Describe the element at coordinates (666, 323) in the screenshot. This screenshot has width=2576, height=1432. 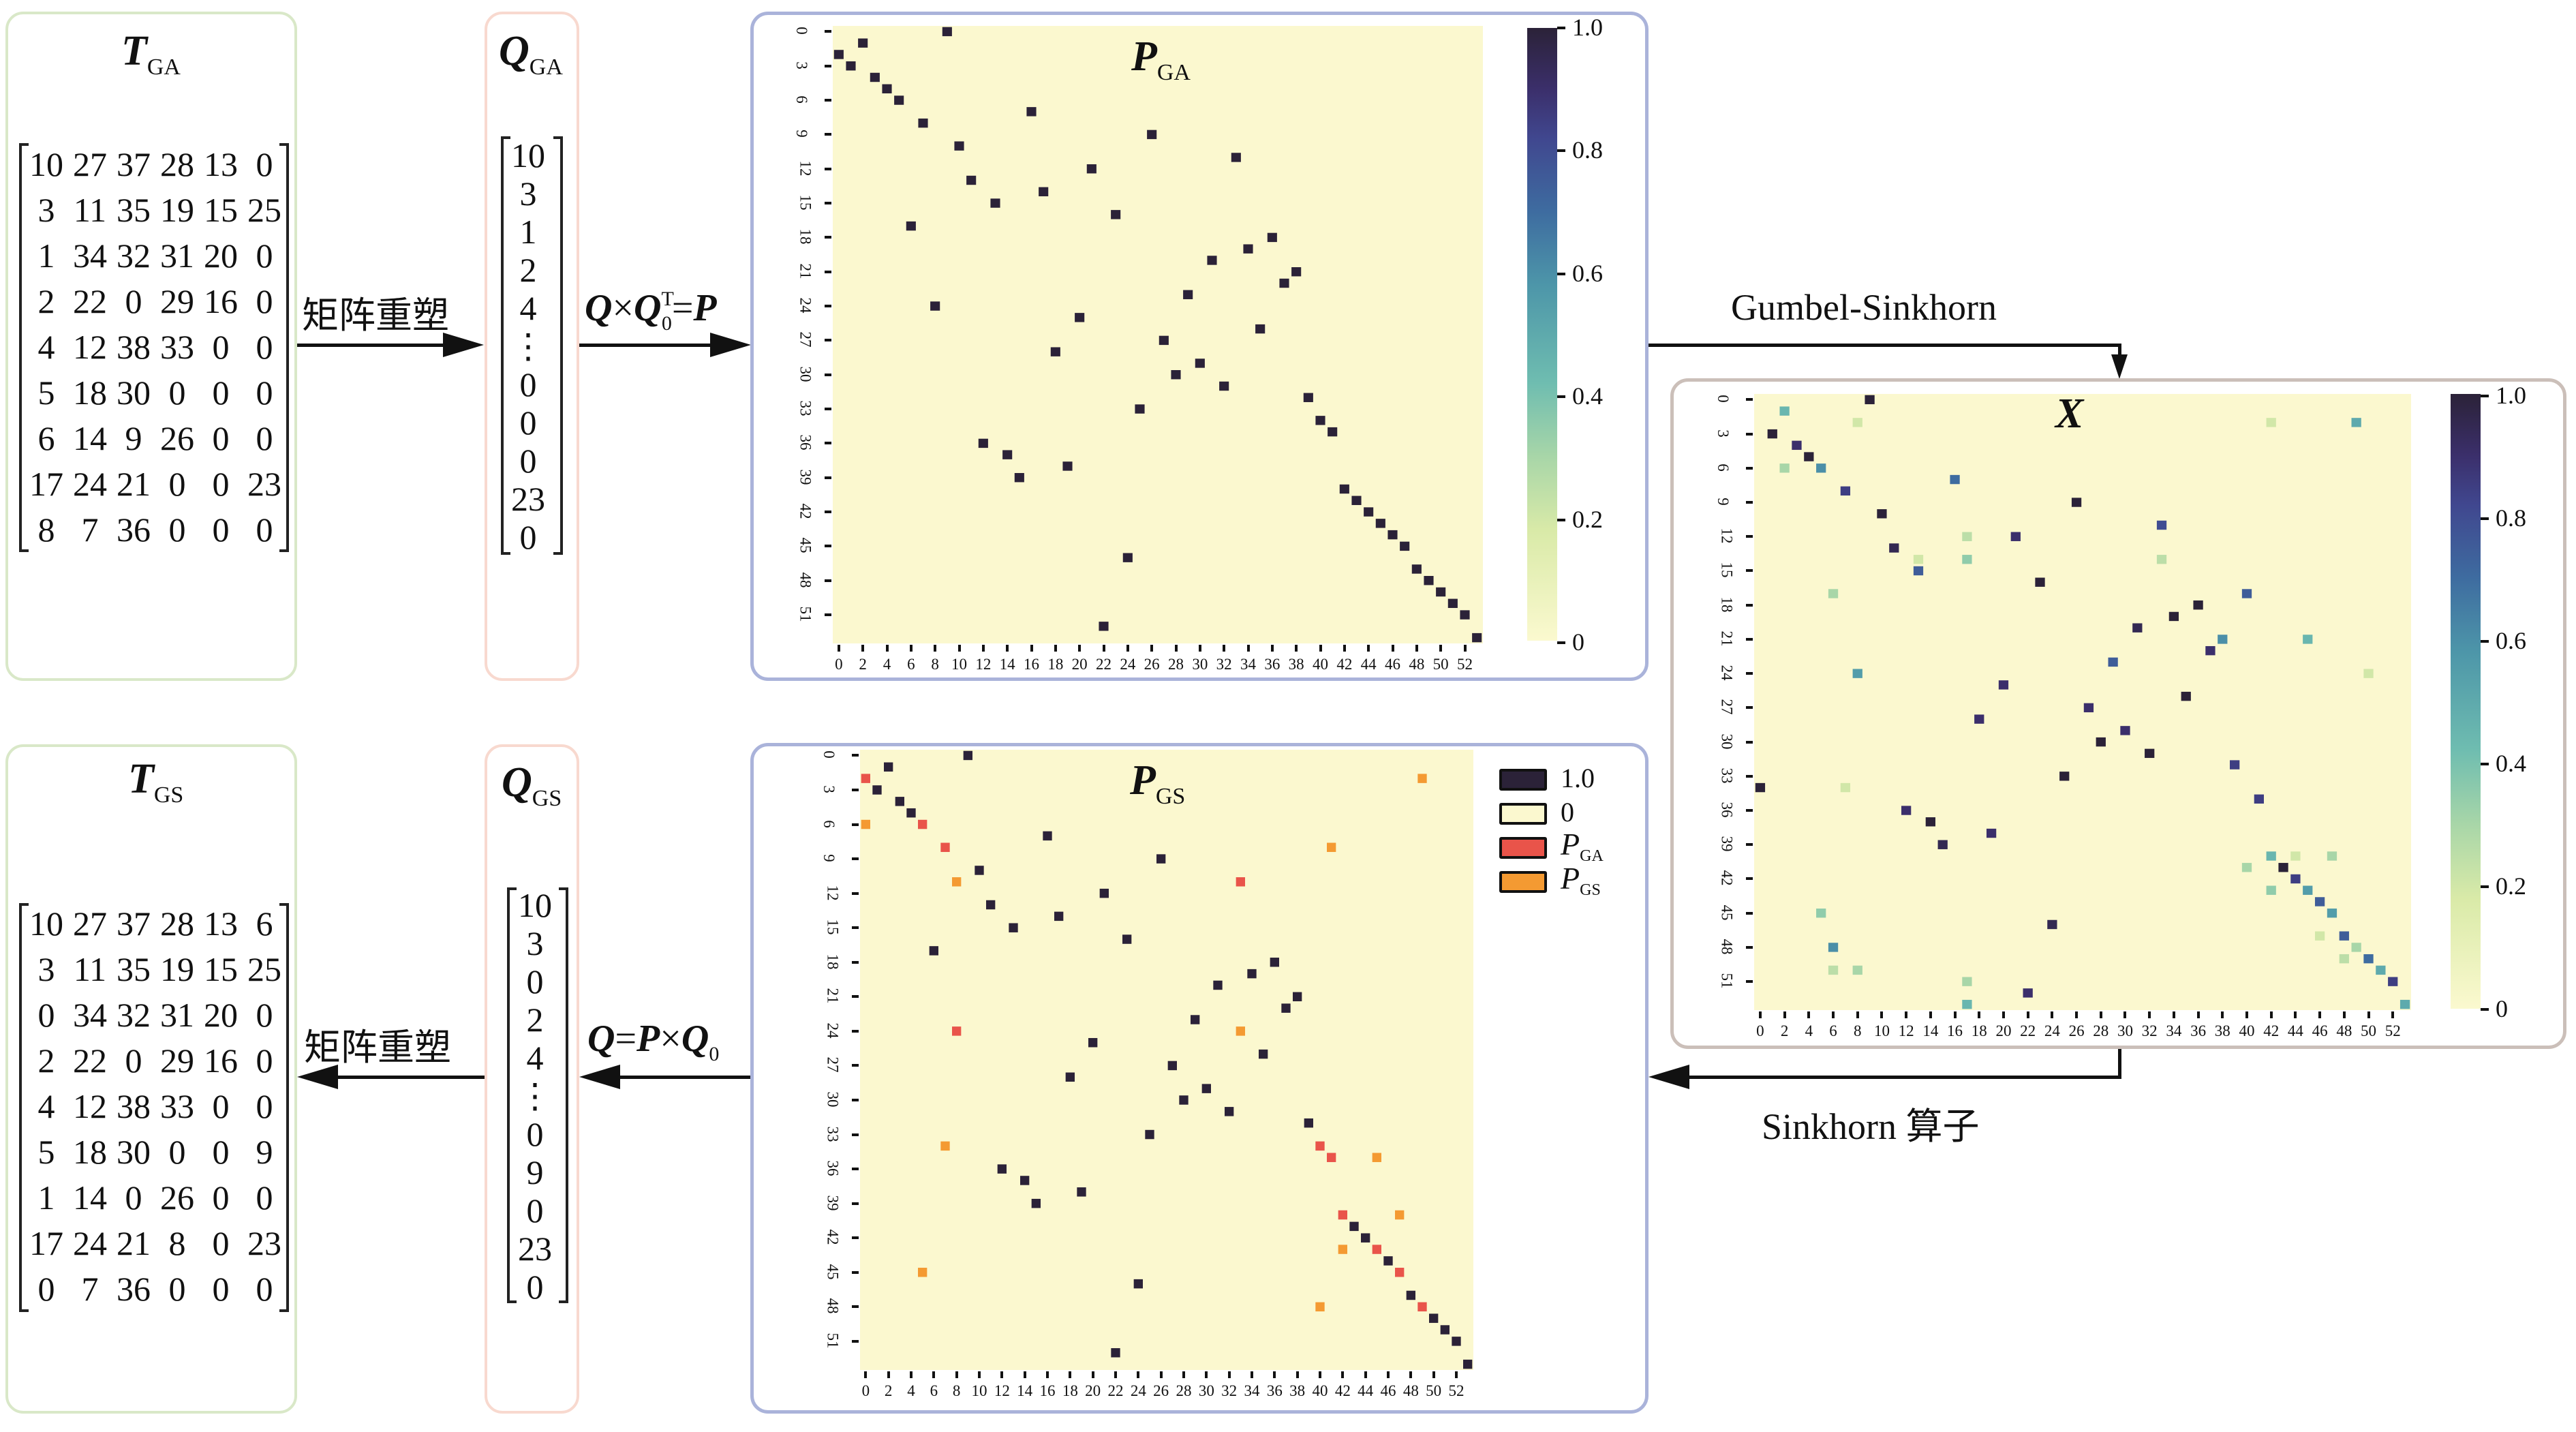
I see `eq-sub-0: 0` at that location.